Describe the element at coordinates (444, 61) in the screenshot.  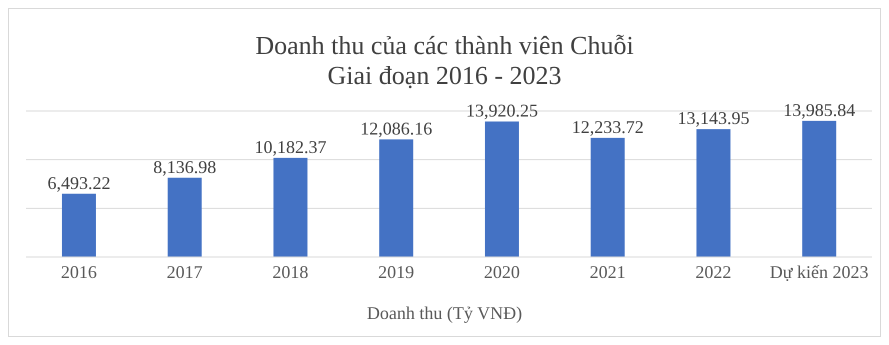
I see `chart-title: Doanh thu của các thành viên Chuỗi Giai đoạn 2016 - 2023` at that location.